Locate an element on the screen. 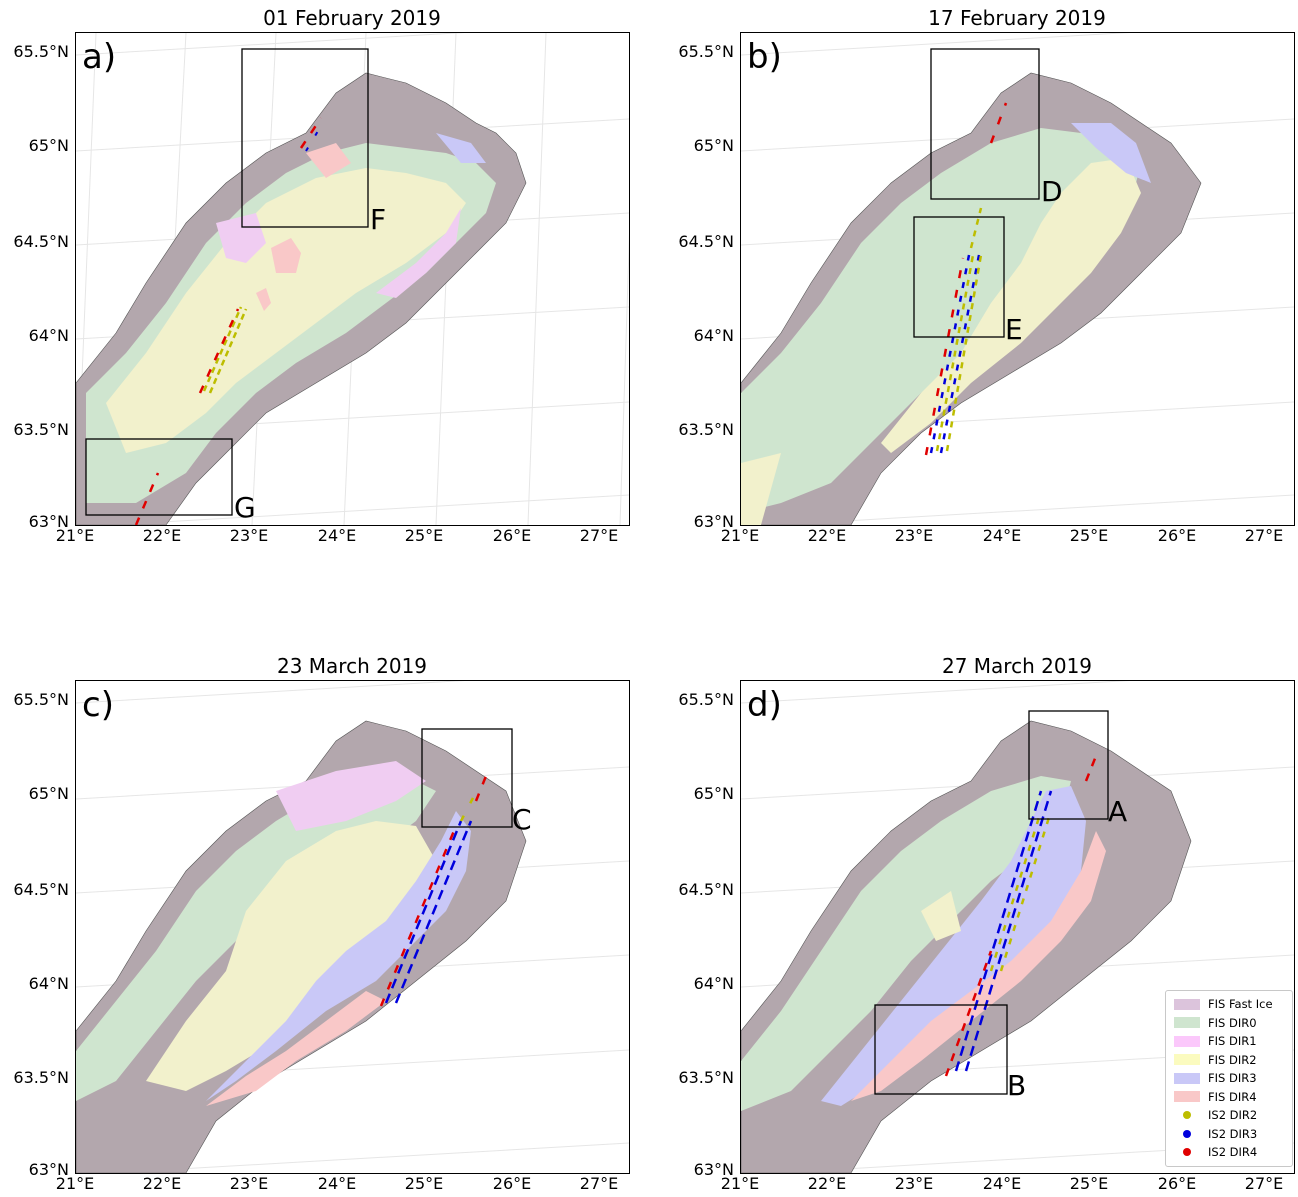 The image size is (1298, 1197). box-f is located at coordinates (305, 138).